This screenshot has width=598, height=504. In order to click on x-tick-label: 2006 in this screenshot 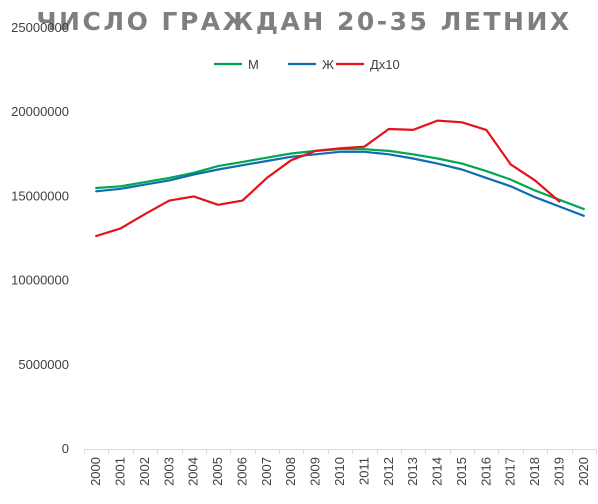, I will do `click(241, 471)`.